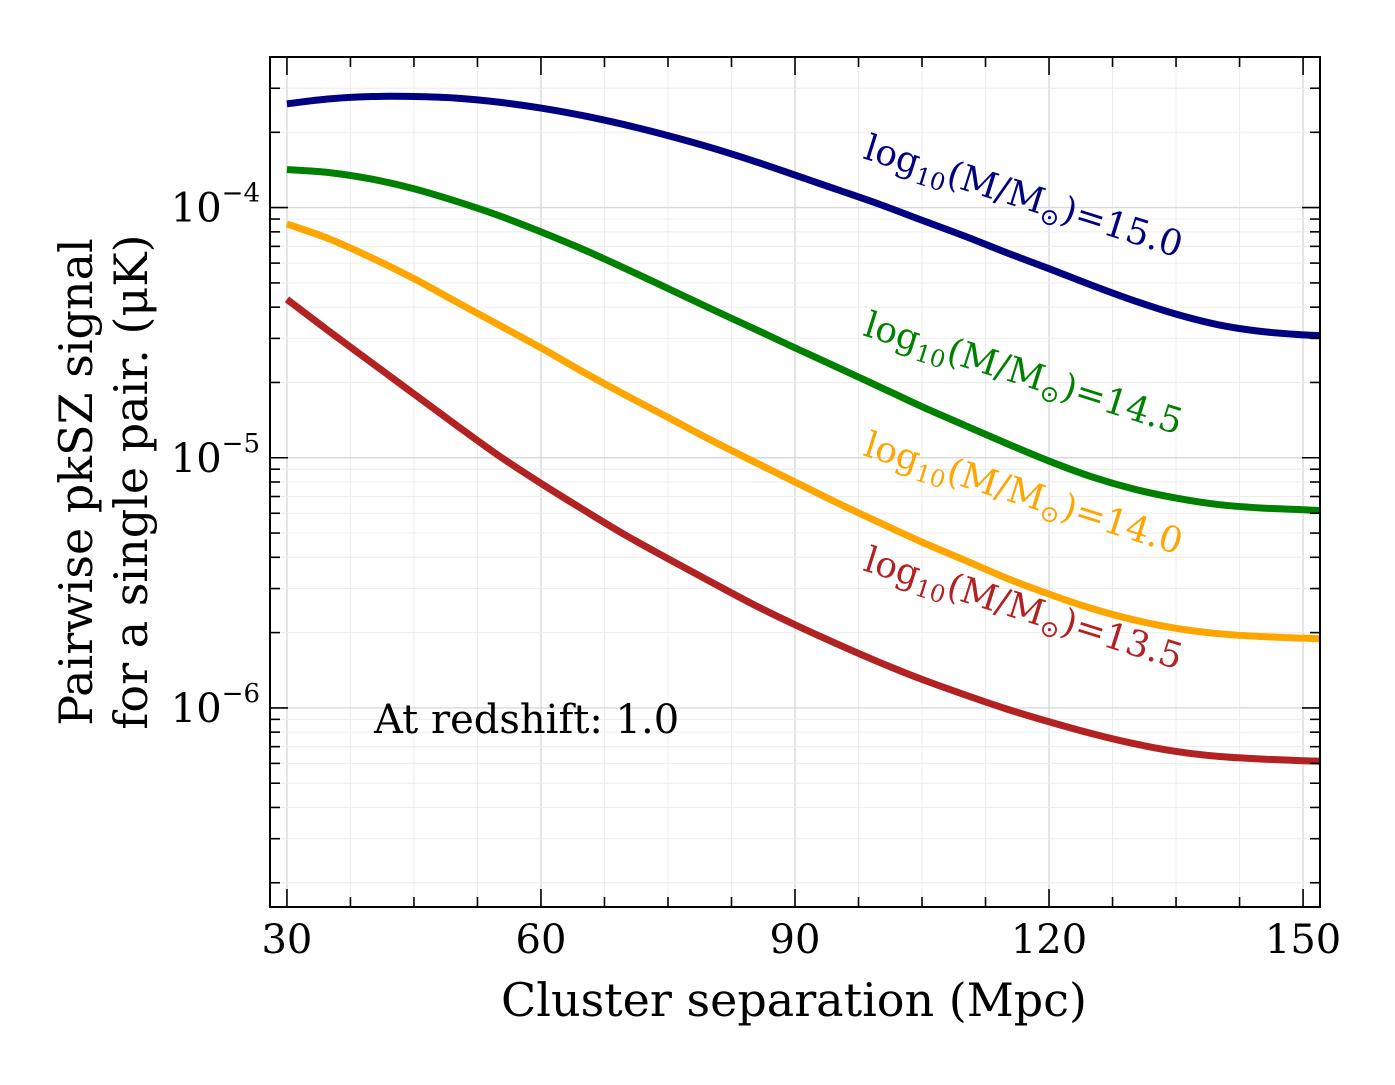 The height and width of the screenshot is (1085, 1395). What do you see at coordinates (286, 940) in the screenshot?
I see `x-tick-label: 30` at bounding box center [286, 940].